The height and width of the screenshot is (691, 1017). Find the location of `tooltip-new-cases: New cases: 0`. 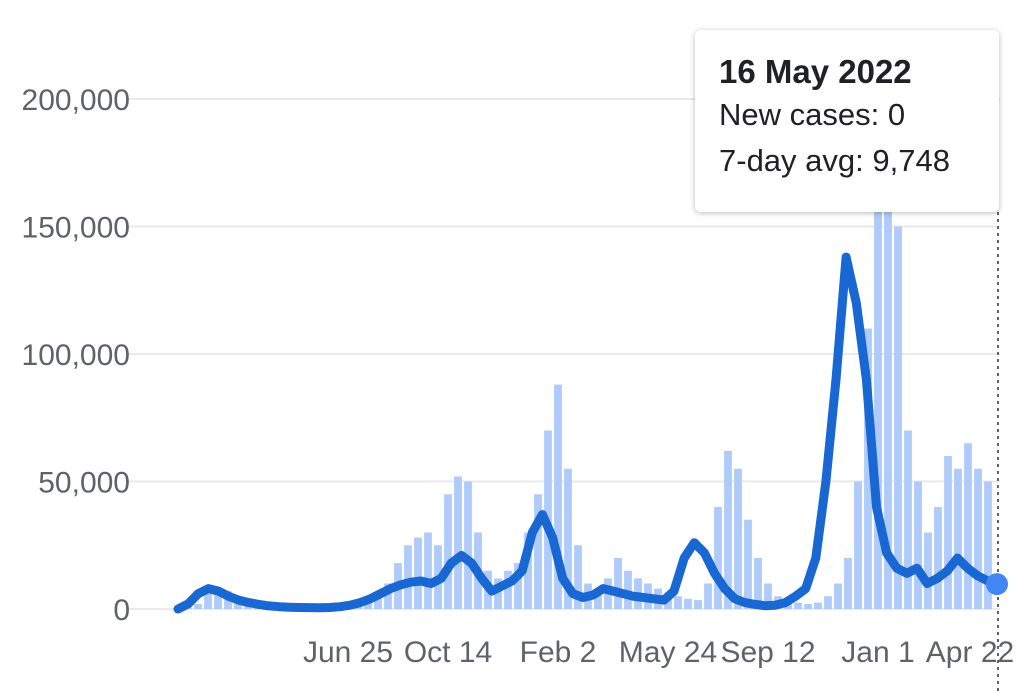

tooltip-new-cases: New cases: 0 is located at coordinates (812, 114).